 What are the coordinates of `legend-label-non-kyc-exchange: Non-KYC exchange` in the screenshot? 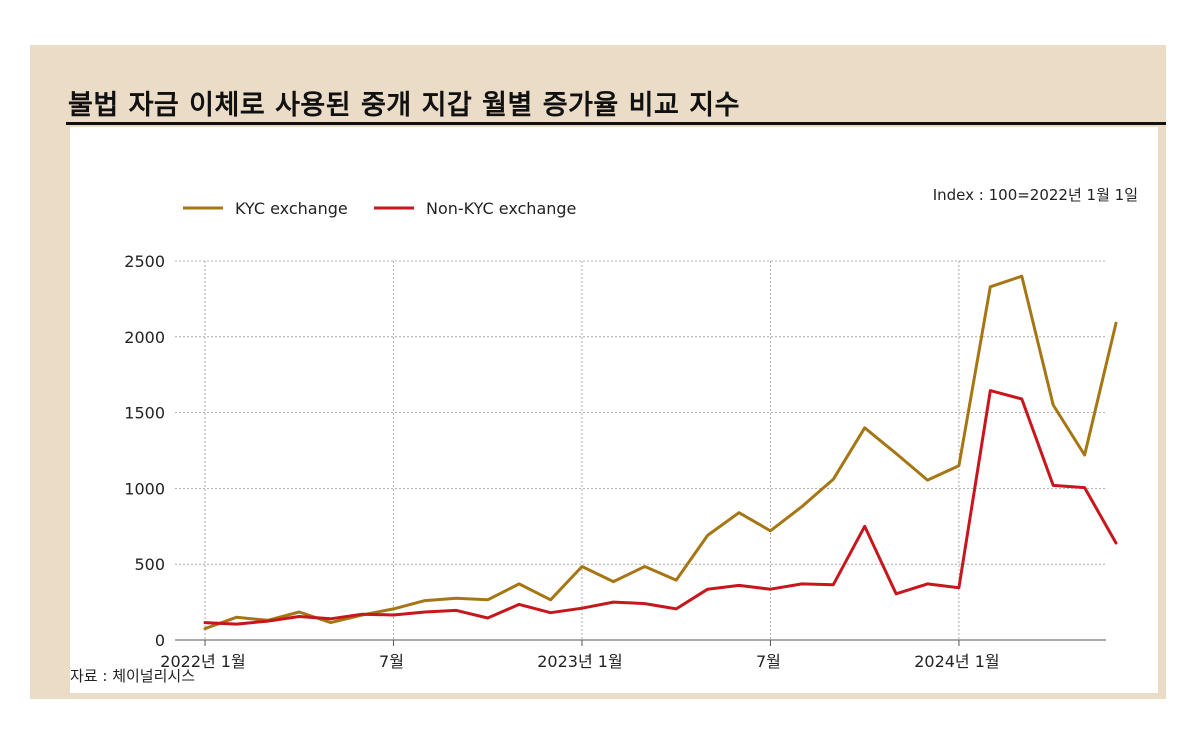 It's located at (501, 208).